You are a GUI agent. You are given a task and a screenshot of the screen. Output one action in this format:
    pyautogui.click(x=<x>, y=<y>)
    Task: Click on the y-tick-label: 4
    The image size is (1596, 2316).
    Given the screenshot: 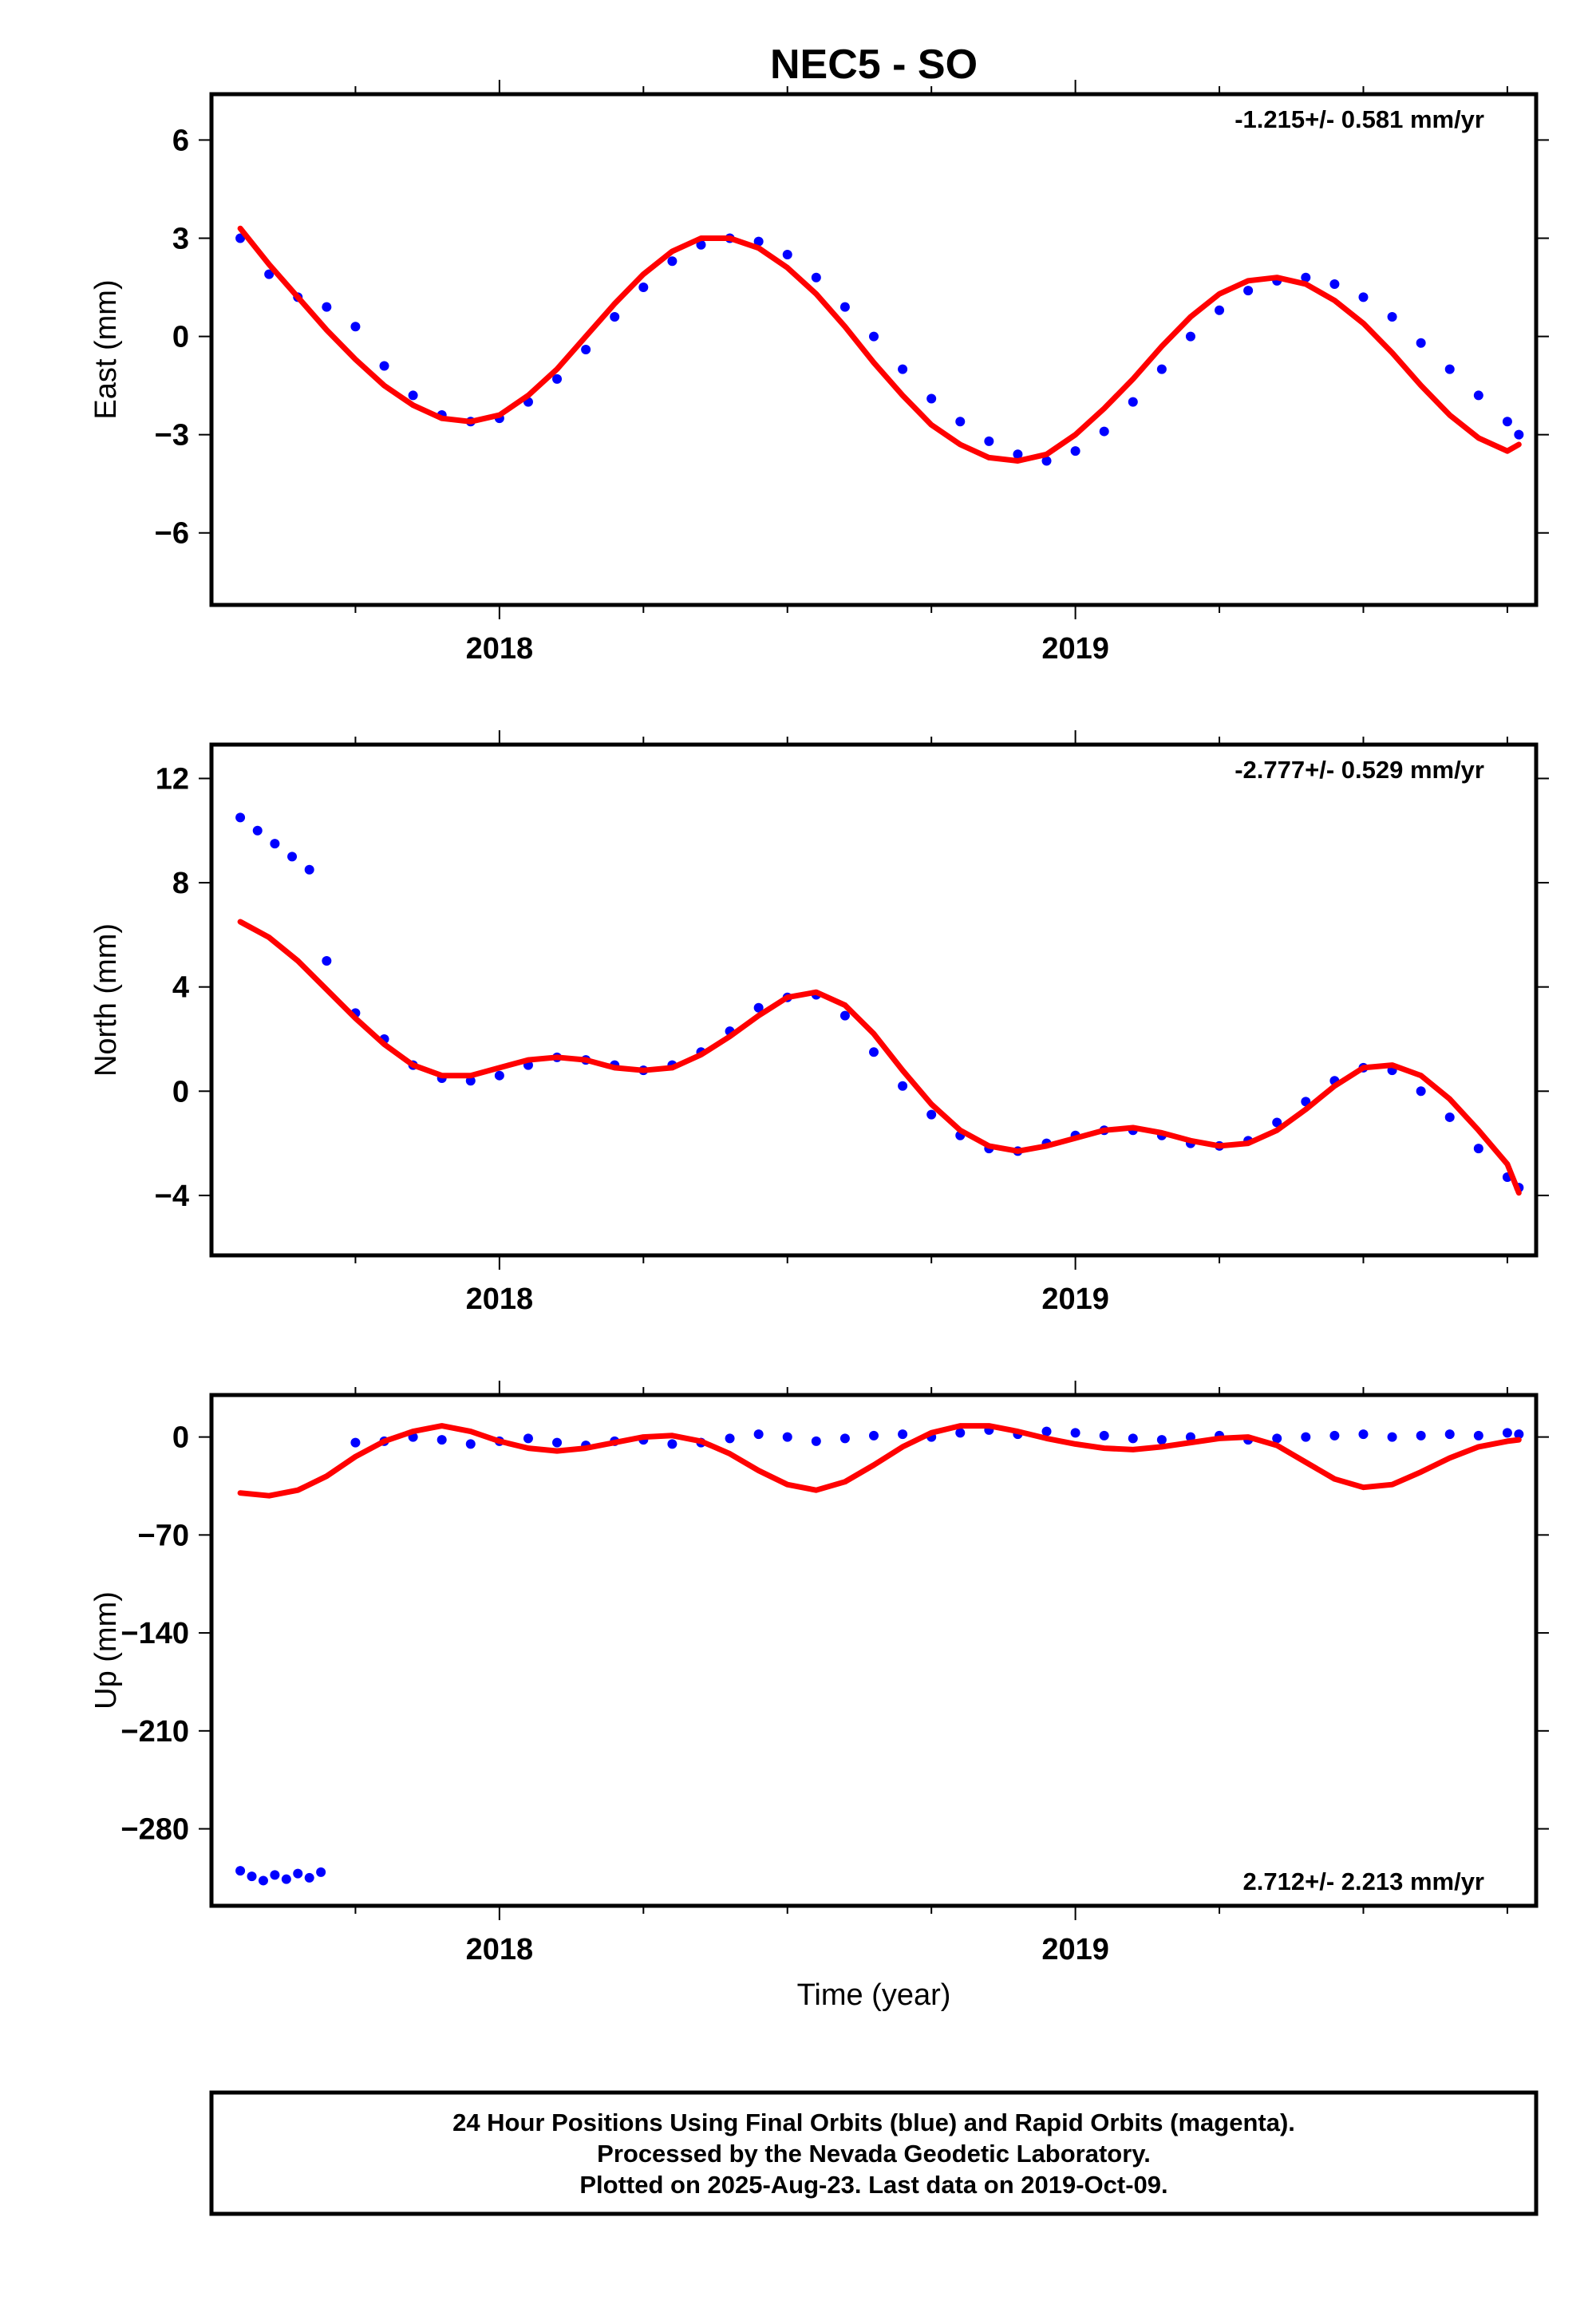 What is the action you would take?
    pyautogui.click(x=180, y=988)
    